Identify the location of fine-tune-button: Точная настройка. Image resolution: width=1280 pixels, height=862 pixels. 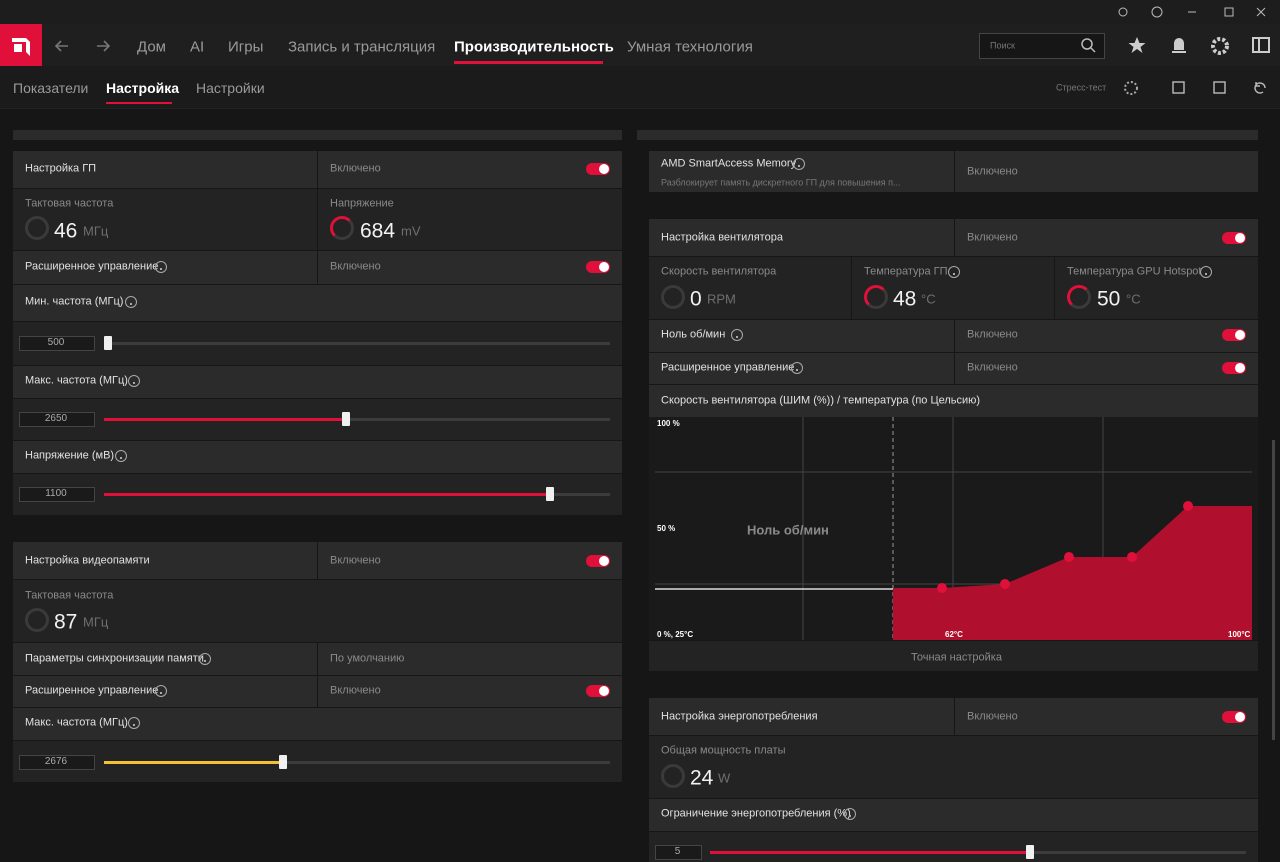
(956, 657).